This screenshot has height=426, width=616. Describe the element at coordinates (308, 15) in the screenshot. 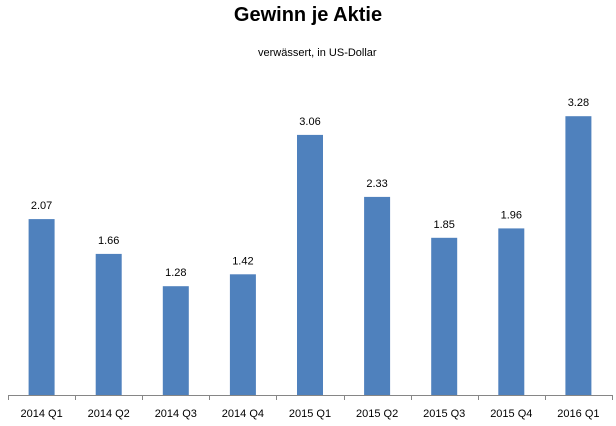

I see `chart-title: Gewinn je Aktie` at that location.